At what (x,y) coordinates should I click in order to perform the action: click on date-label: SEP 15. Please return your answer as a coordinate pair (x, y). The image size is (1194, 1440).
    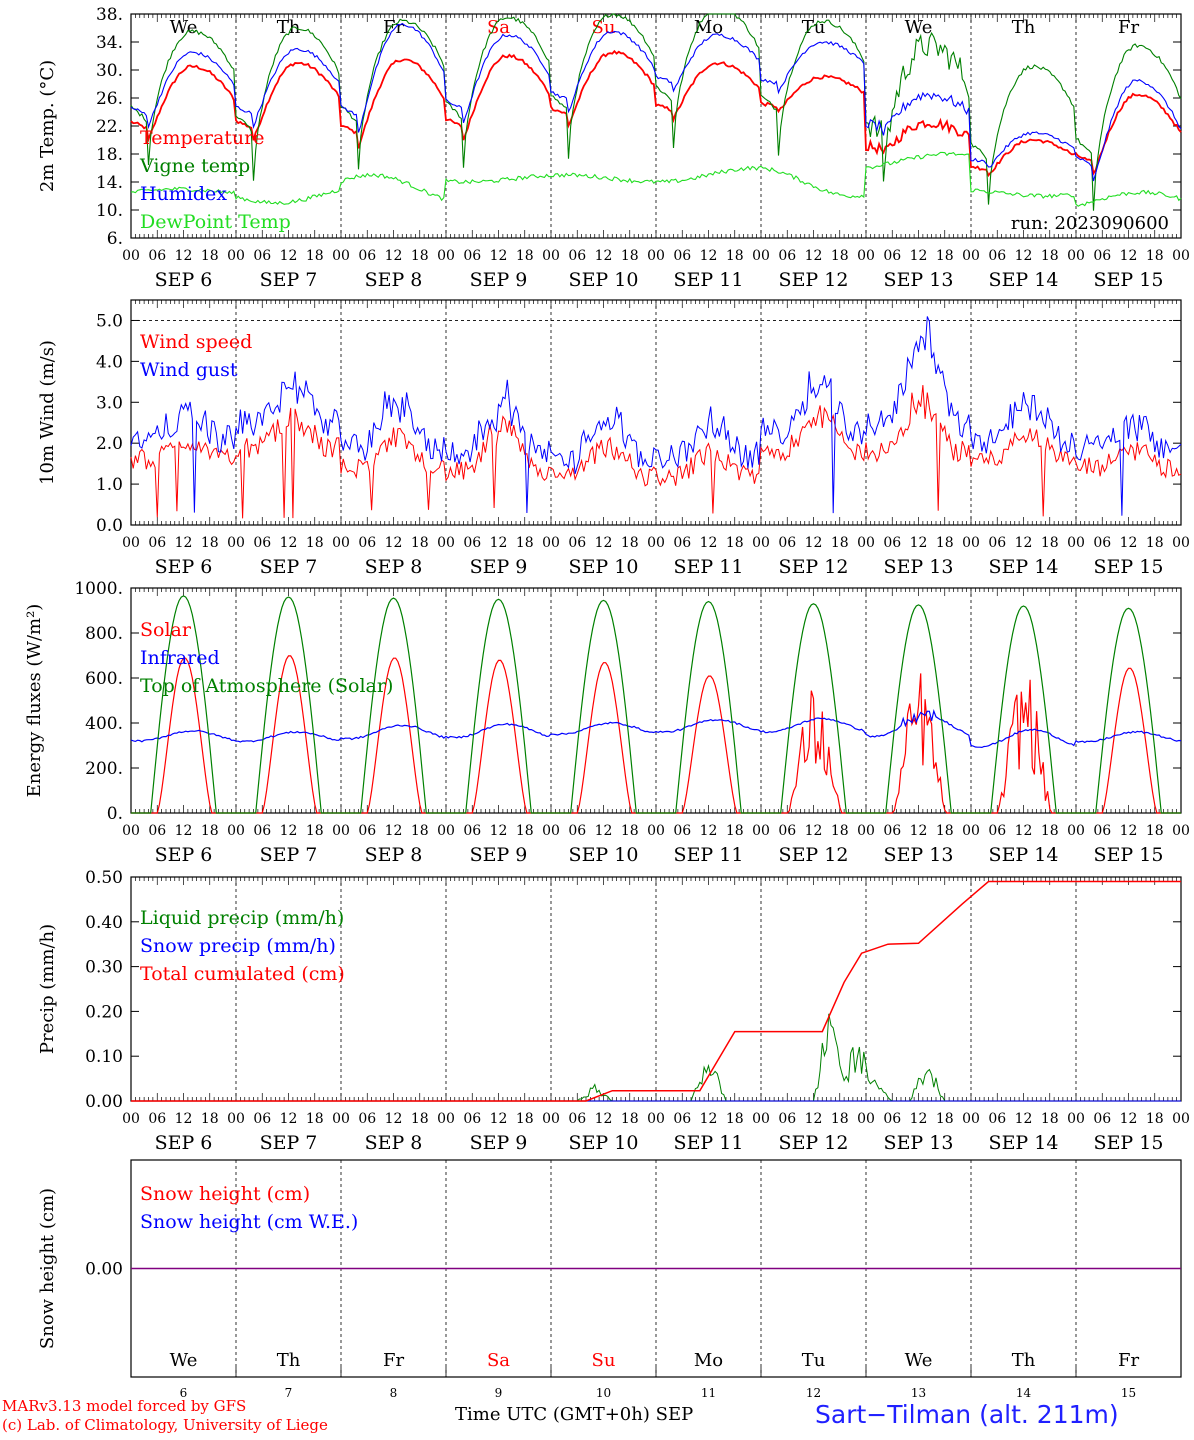
    Looking at the image, I should click on (1129, 280).